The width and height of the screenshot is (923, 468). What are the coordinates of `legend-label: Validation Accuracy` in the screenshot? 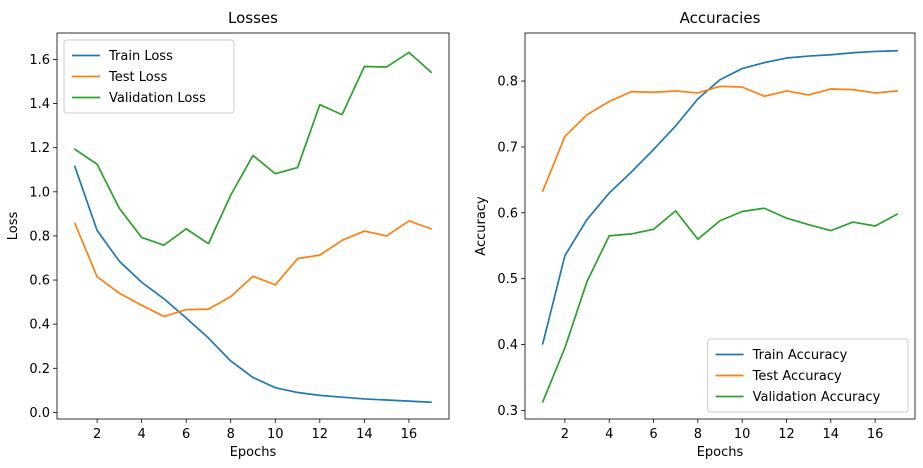 It's located at (817, 397).